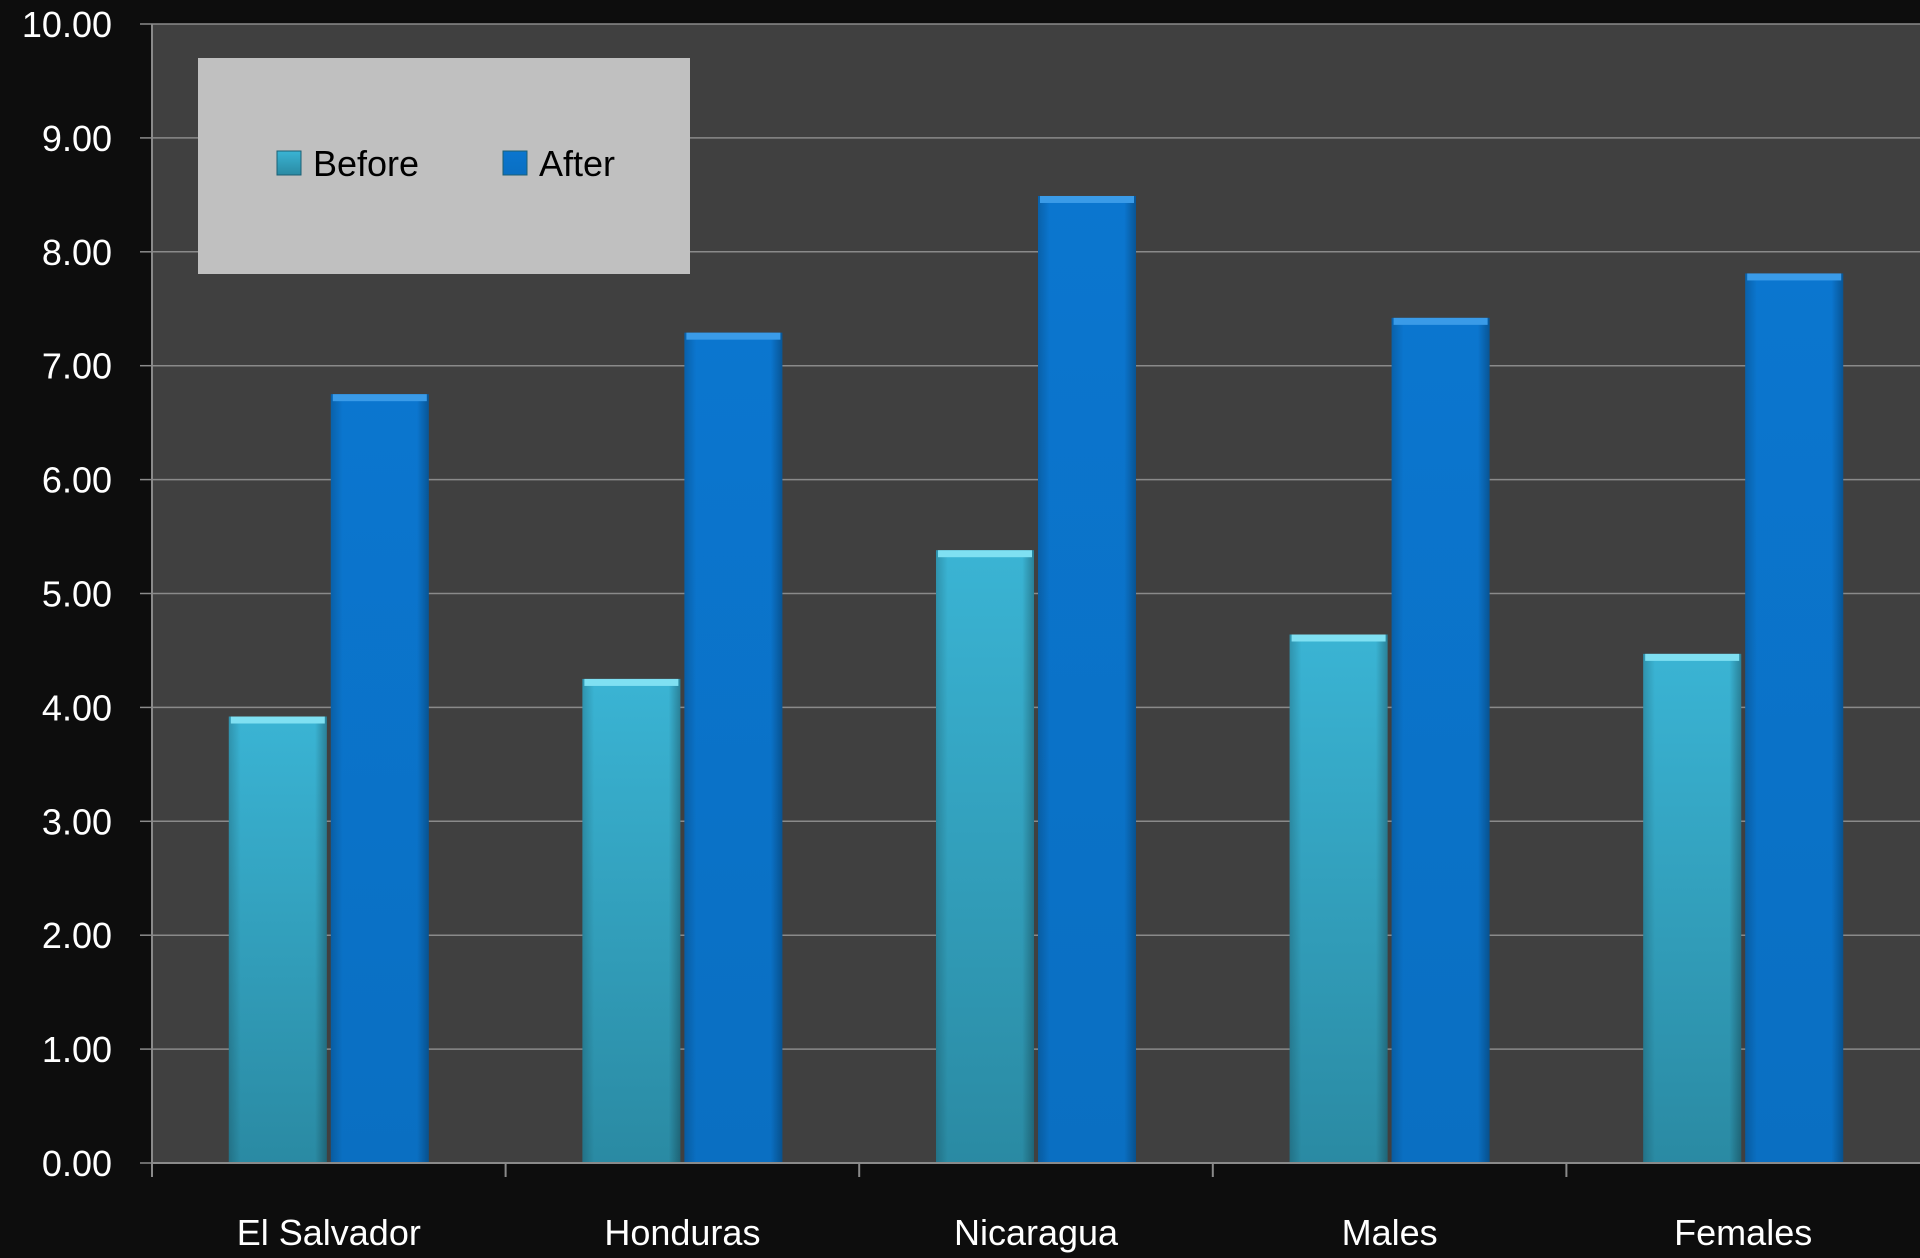  Describe the element at coordinates (515, 163) in the screenshot. I see `legend-swatch-after` at that location.